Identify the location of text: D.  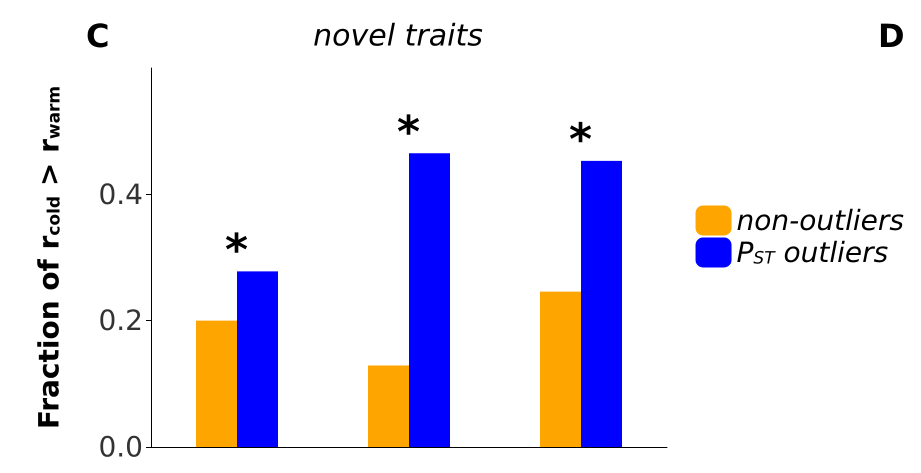
(891, 36).